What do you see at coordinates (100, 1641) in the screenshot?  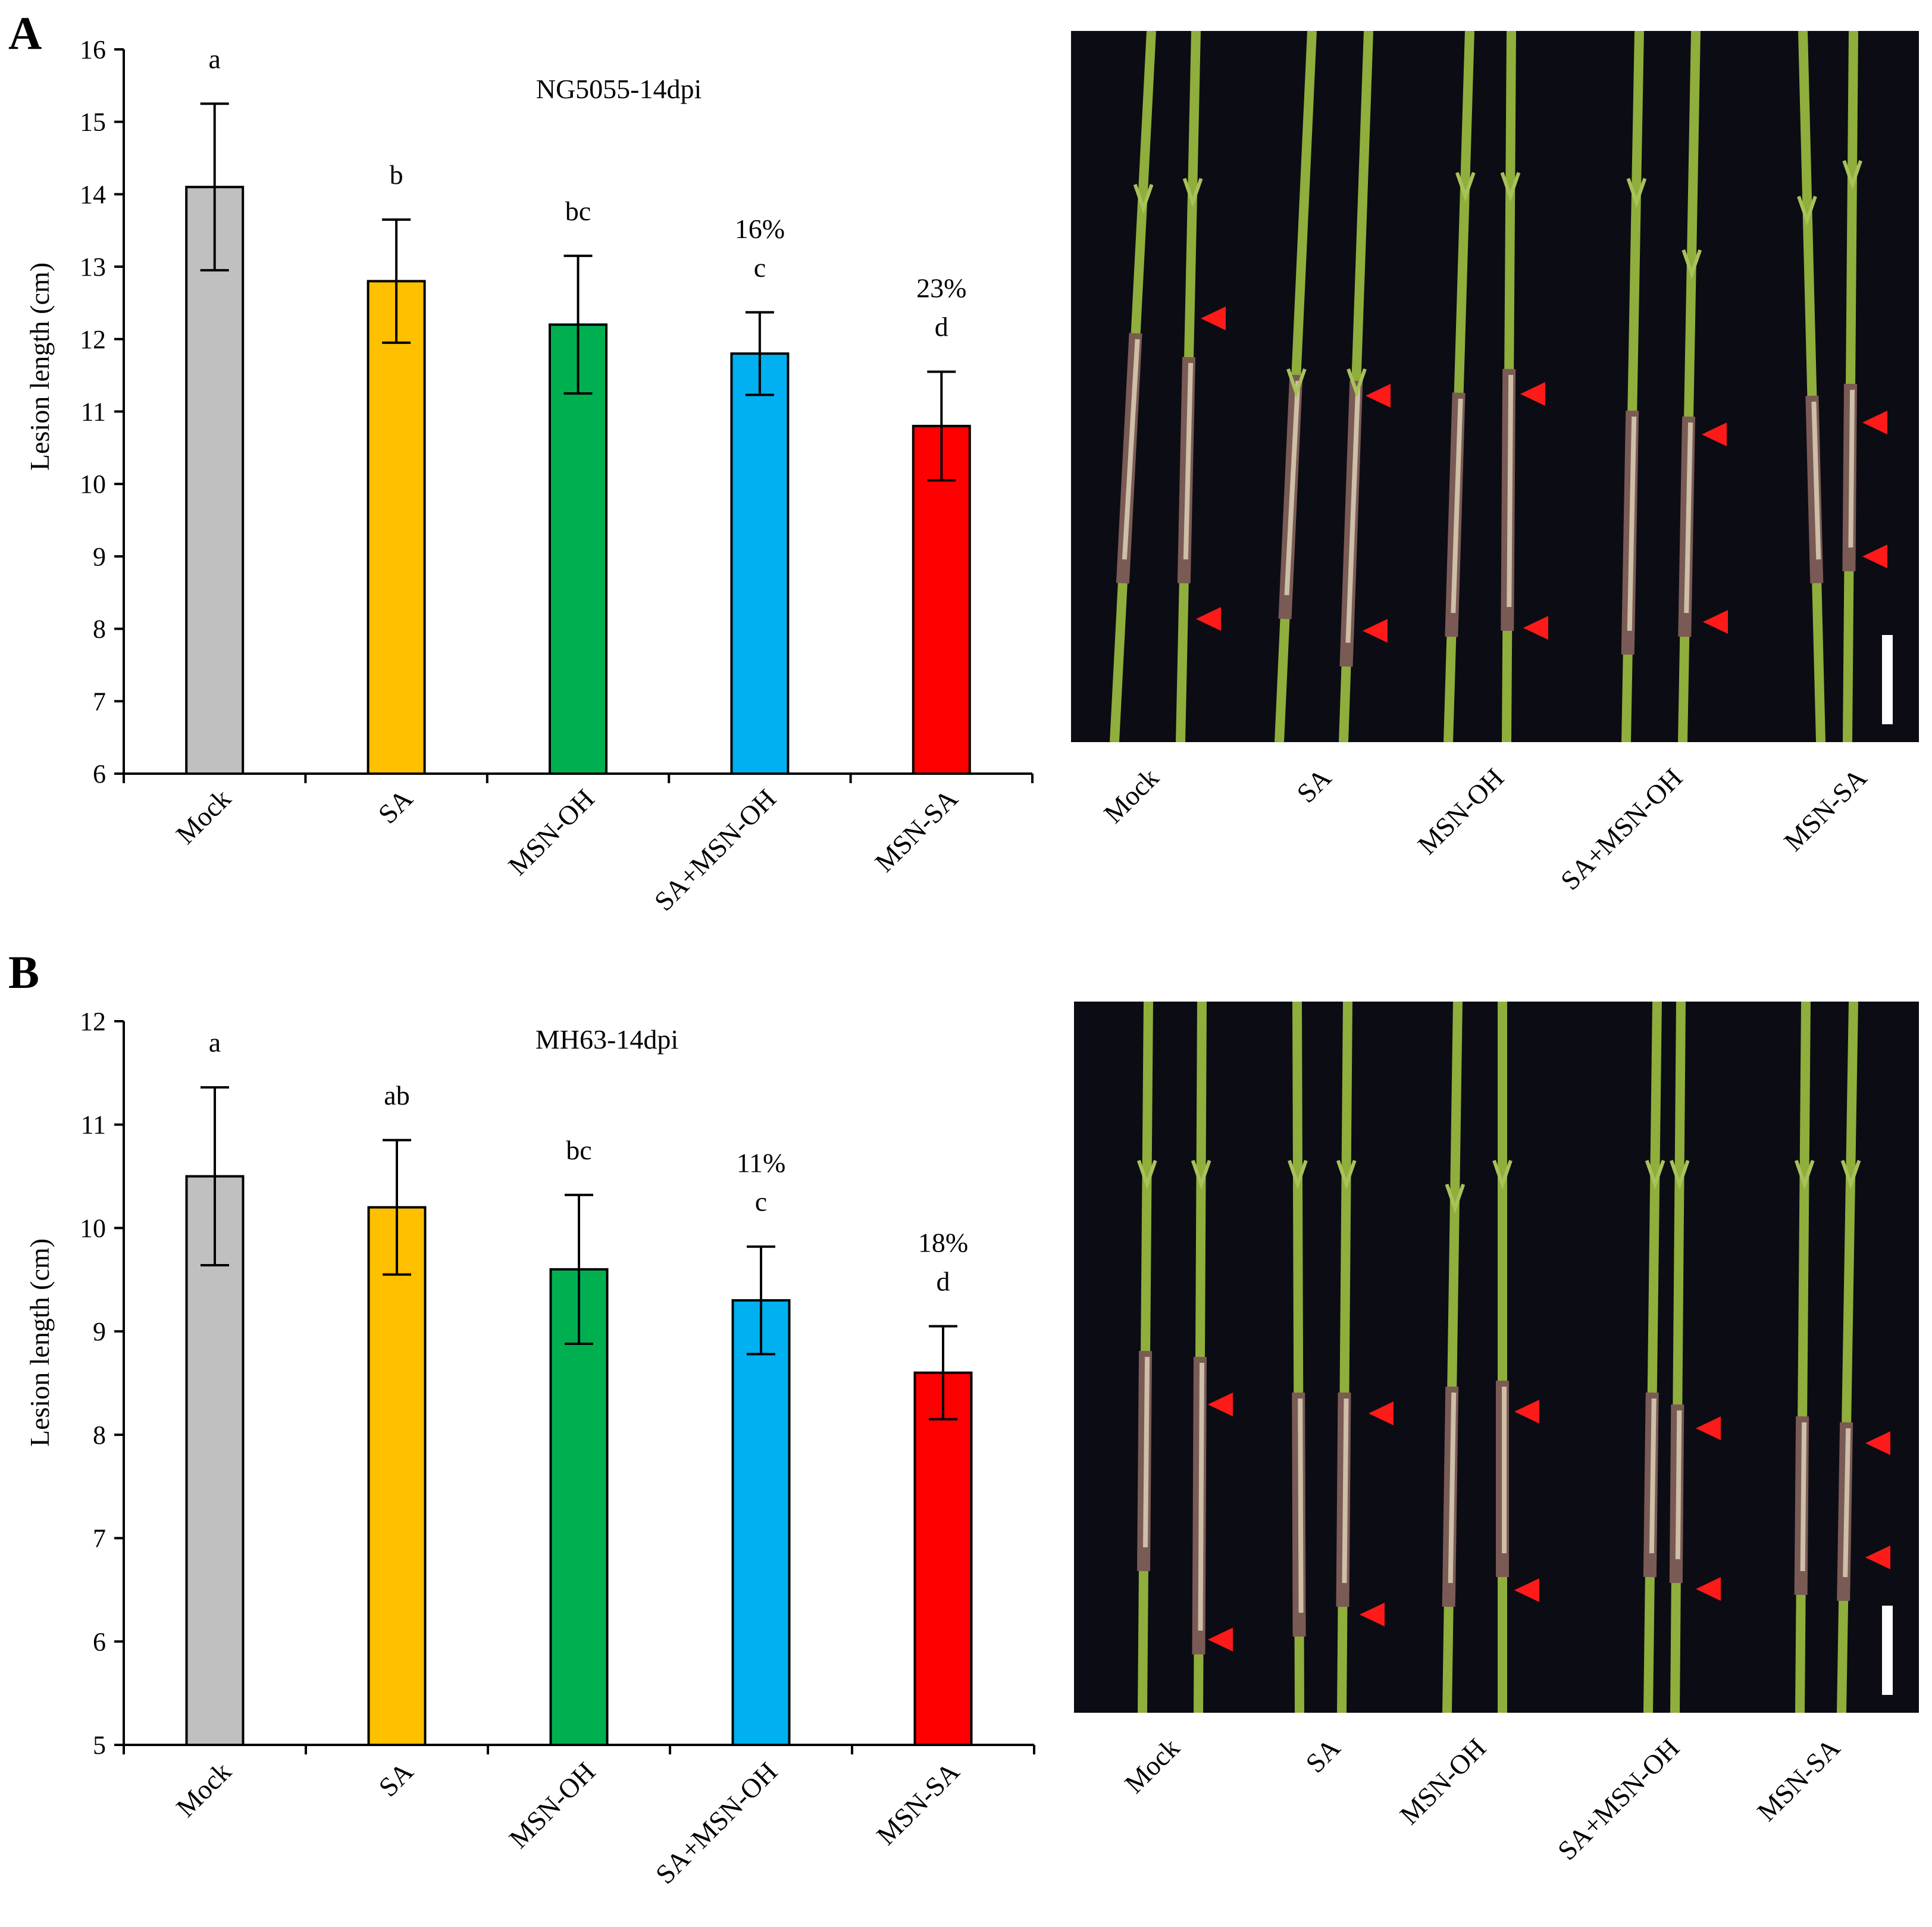 I see `y-tick-label-b: 6` at bounding box center [100, 1641].